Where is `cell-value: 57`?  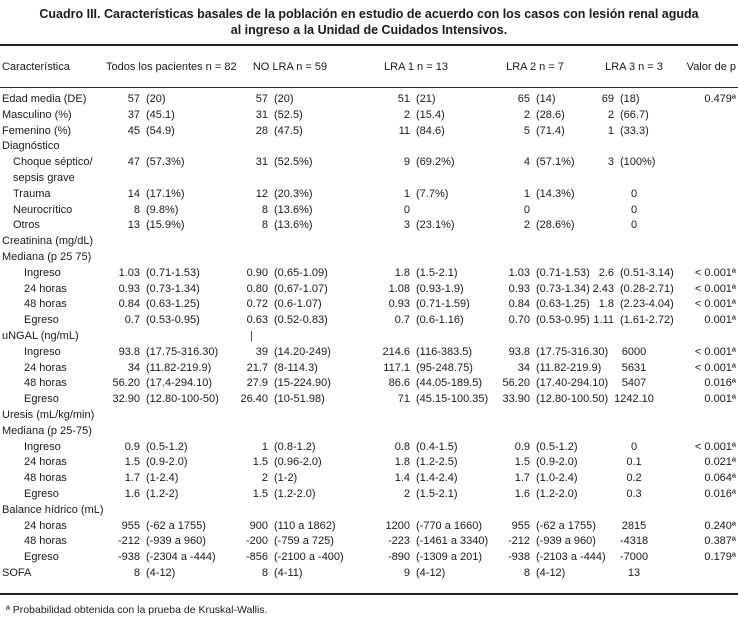
cell-value: 57 is located at coordinates (261, 99).